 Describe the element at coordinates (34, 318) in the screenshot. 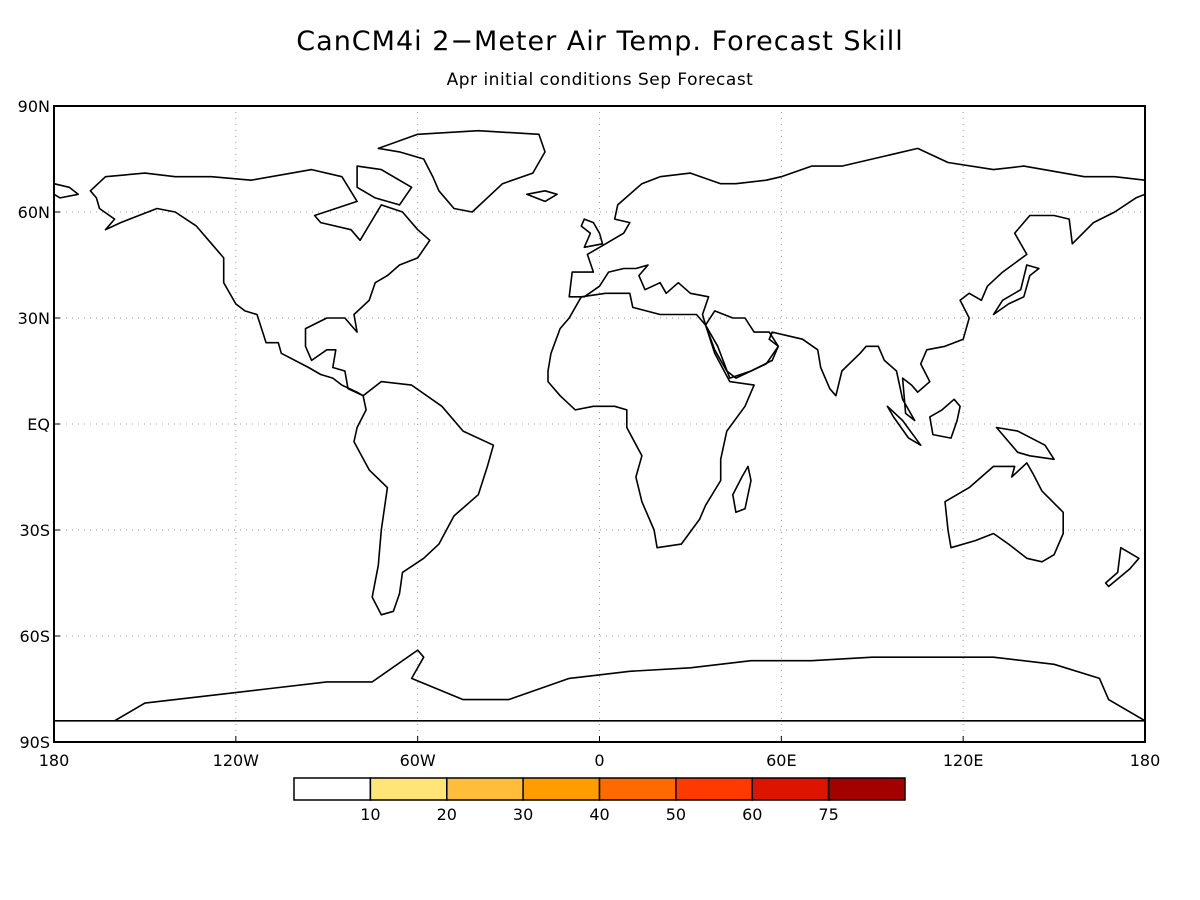

I see `lat-tick-label: 30N` at that location.